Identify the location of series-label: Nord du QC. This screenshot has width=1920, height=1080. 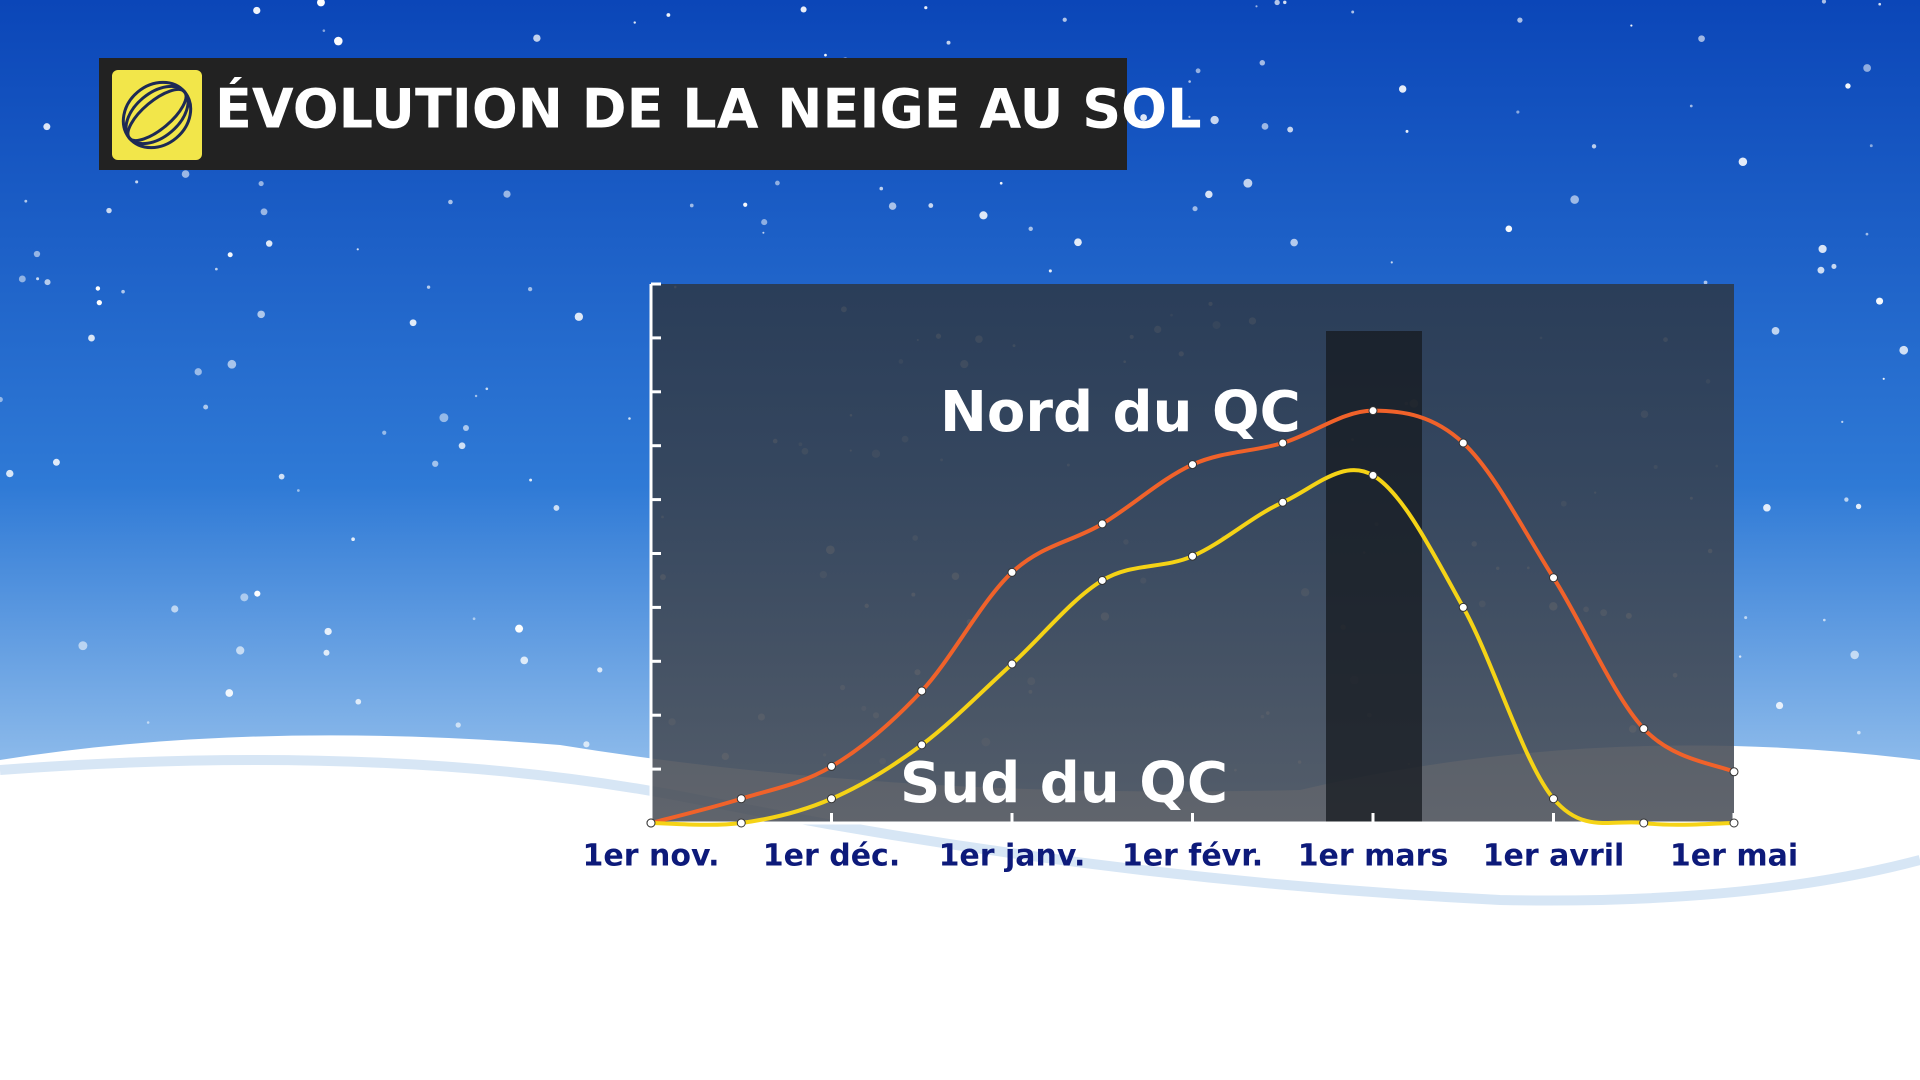
(1120, 412).